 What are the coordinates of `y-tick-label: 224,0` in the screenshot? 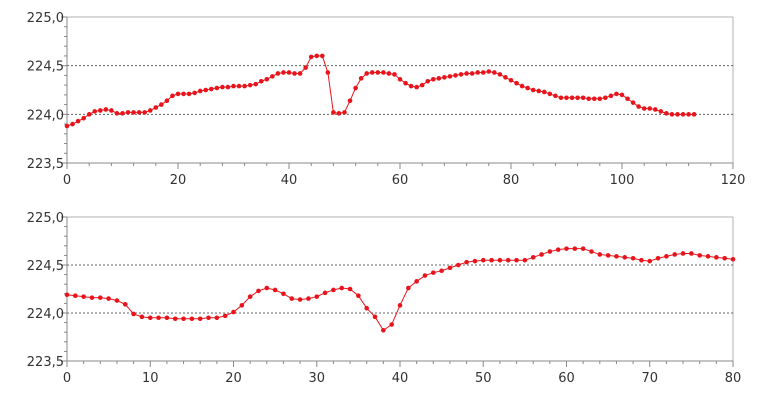 It's located at (45, 314).